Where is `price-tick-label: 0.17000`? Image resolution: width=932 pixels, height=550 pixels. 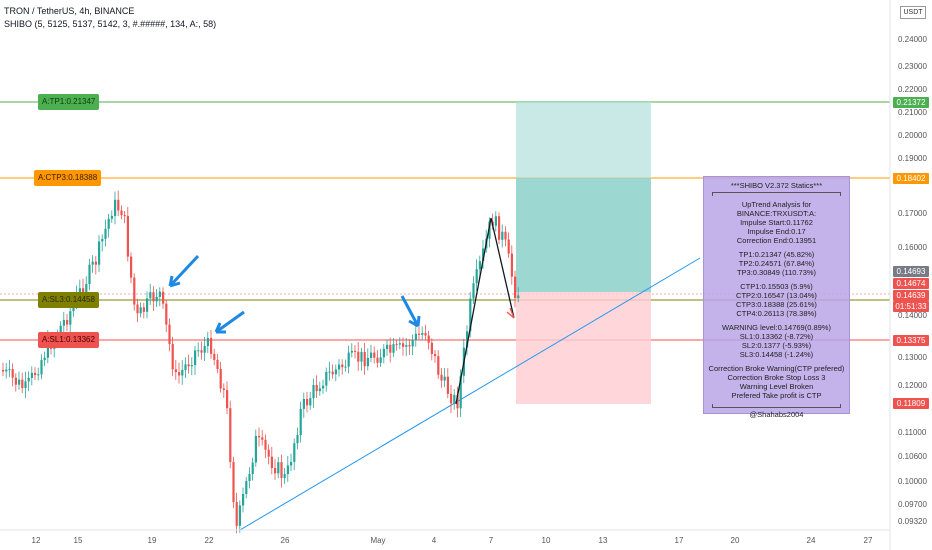 price-tick-label: 0.17000 is located at coordinates (912, 213).